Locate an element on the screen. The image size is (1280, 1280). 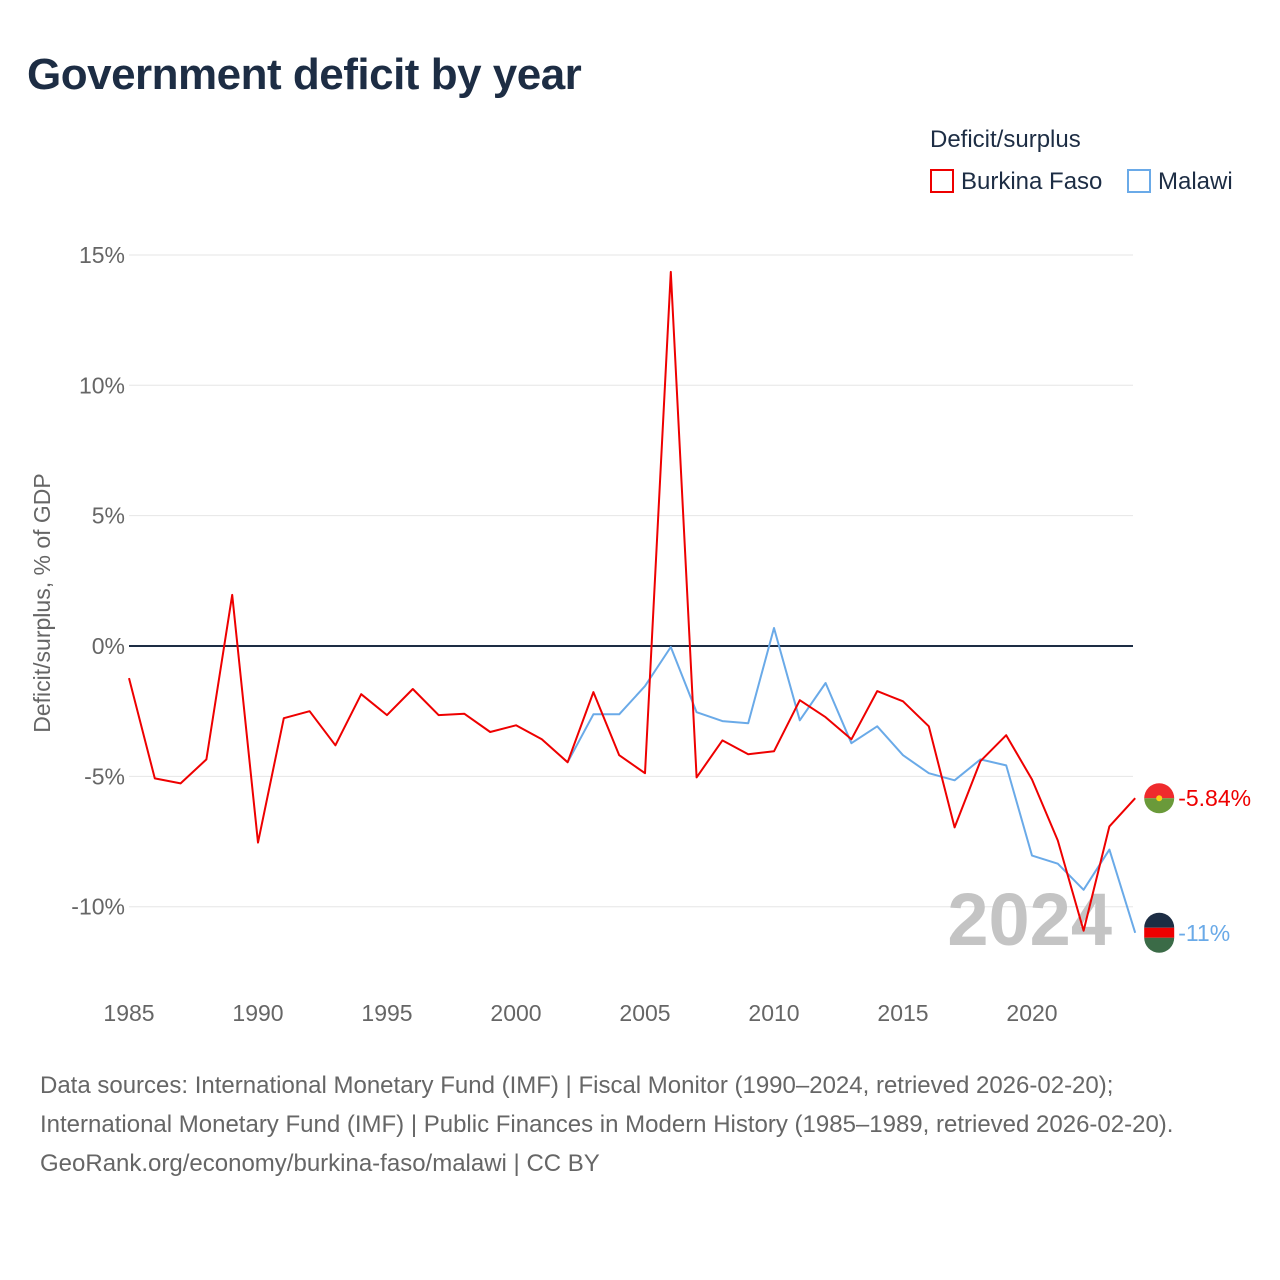
x-tick-label: 1995 is located at coordinates (386, 1013).